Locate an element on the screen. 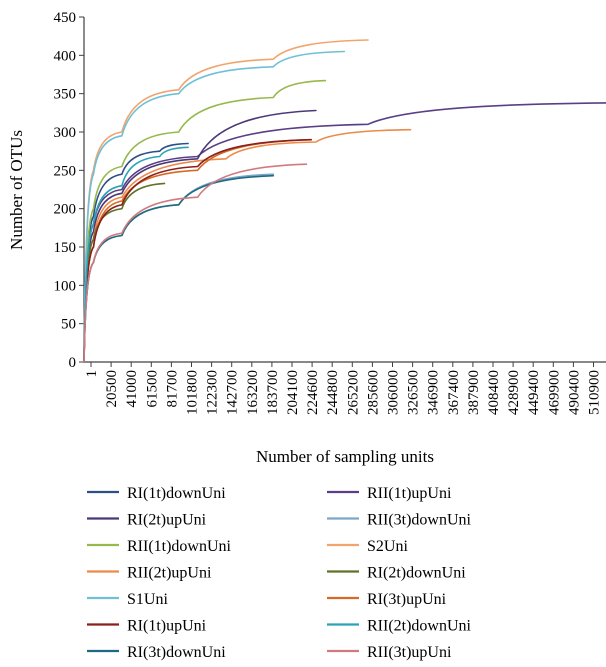 This screenshot has width=606, height=667. series-line-RII(2t)downUni is located at coordinates (136, 254).